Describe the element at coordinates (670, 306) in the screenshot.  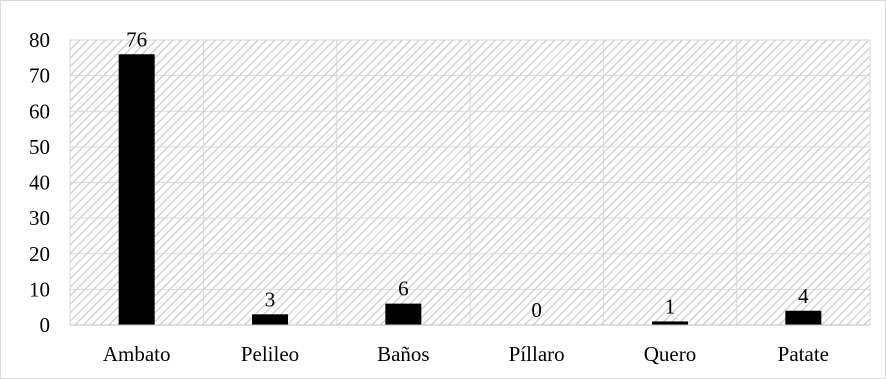
I see `data-label: 1` at that location.